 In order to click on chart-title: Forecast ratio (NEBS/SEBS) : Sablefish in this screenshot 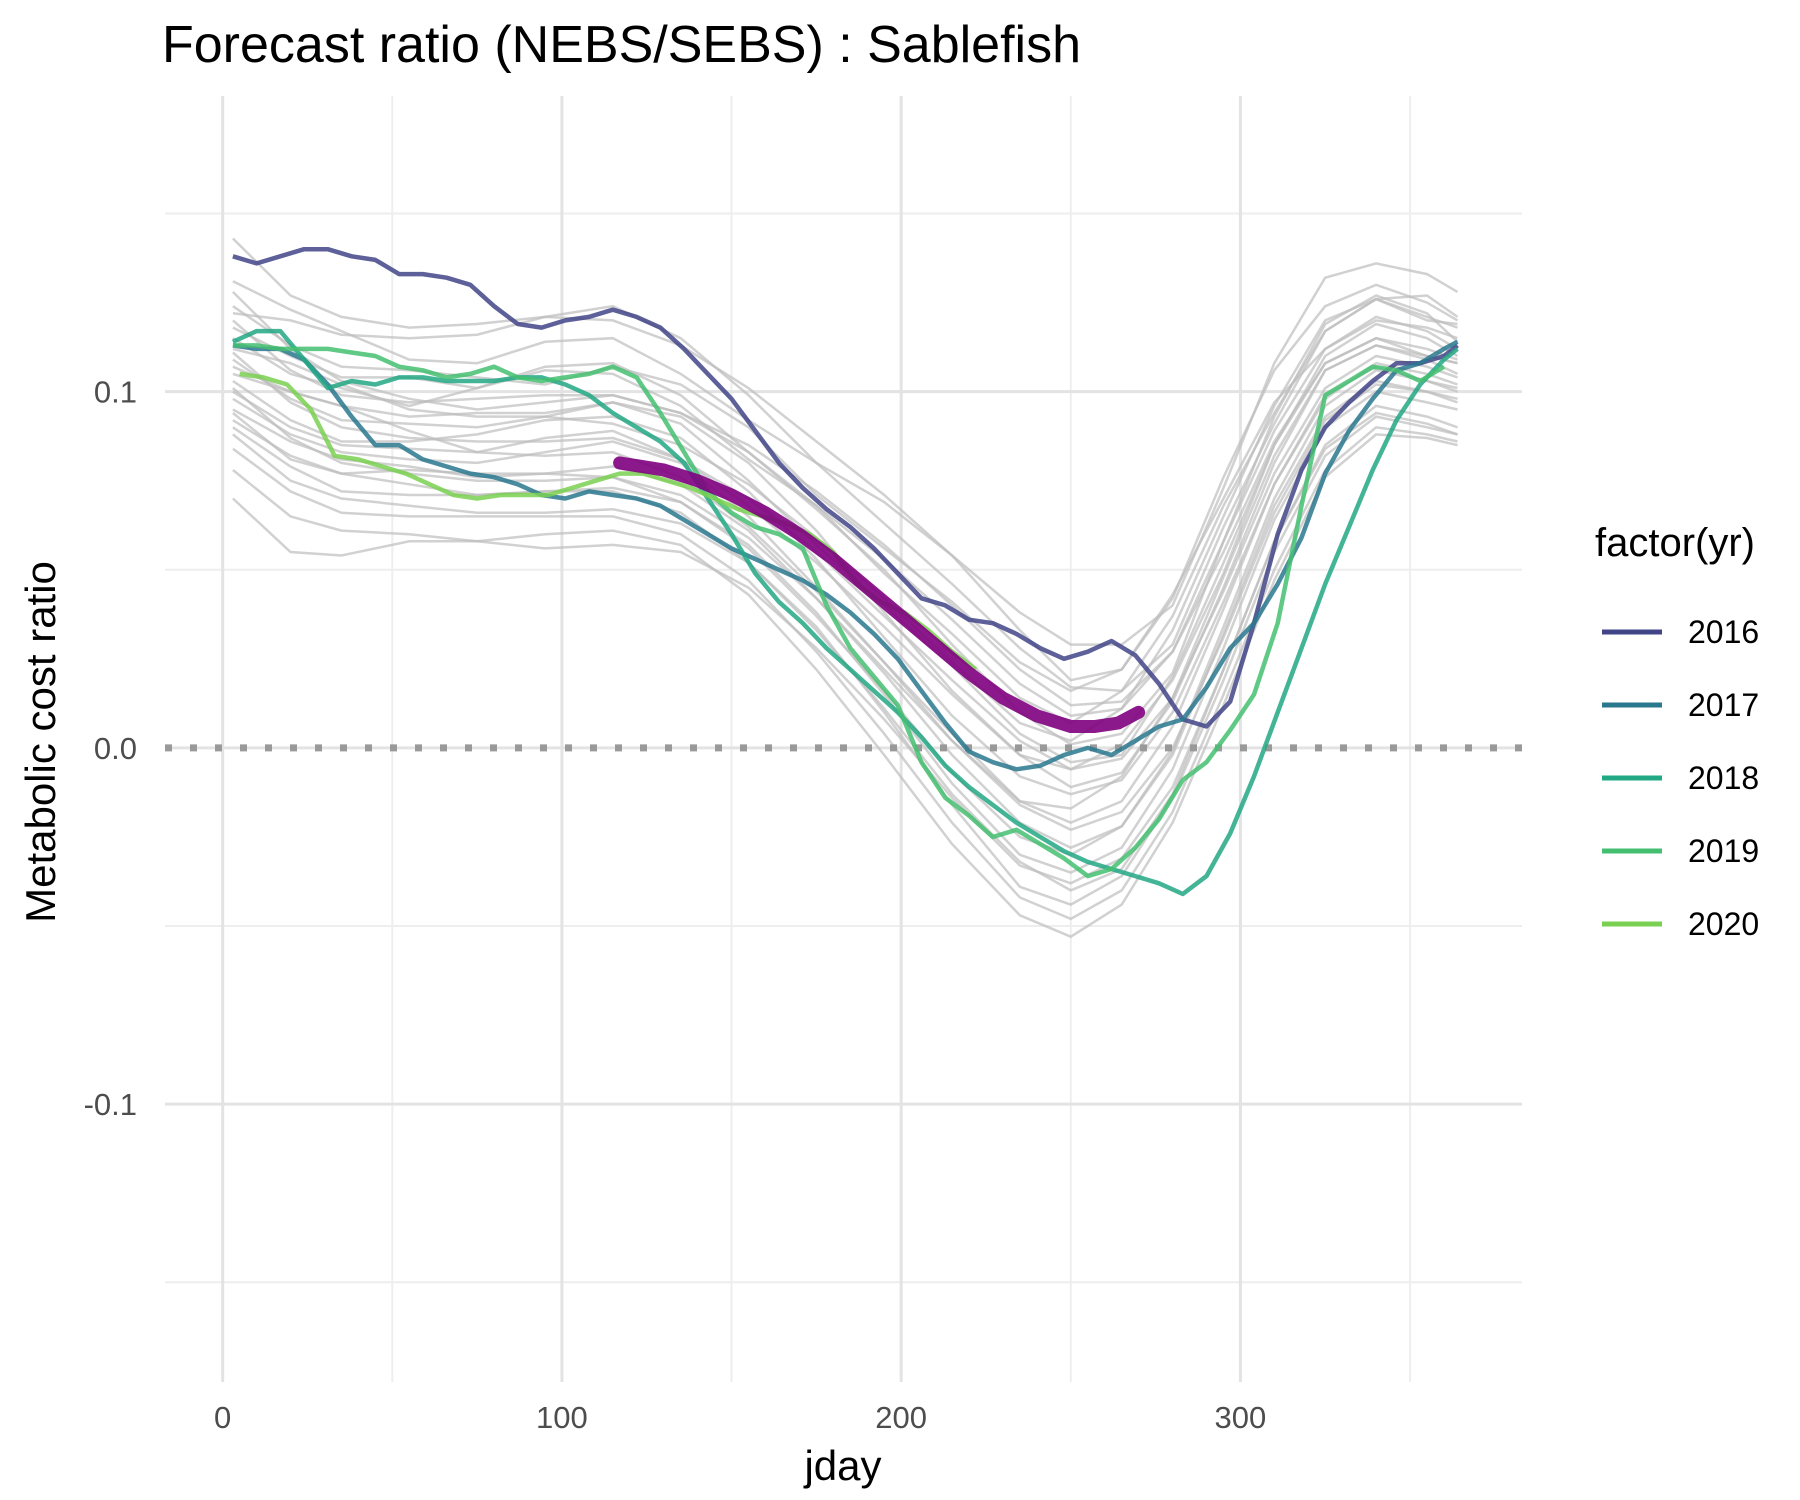, I will do `click(621, 45)`.